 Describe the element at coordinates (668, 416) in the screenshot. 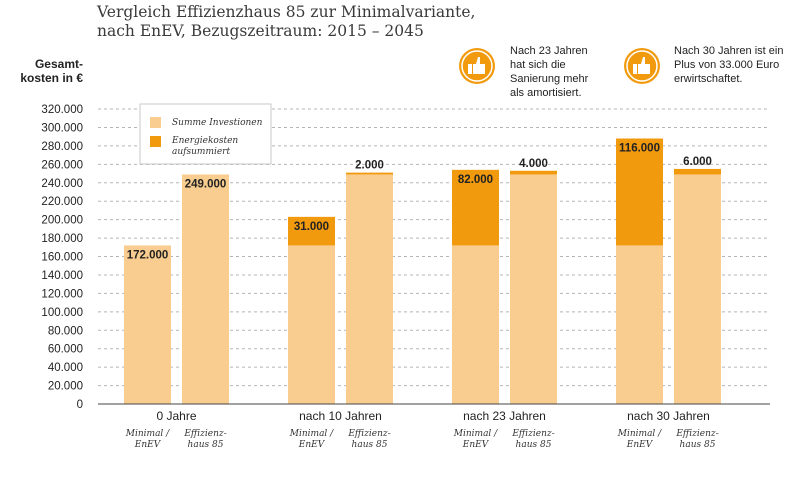

I see `x-group-label: nach 30 Jahren` at that location.